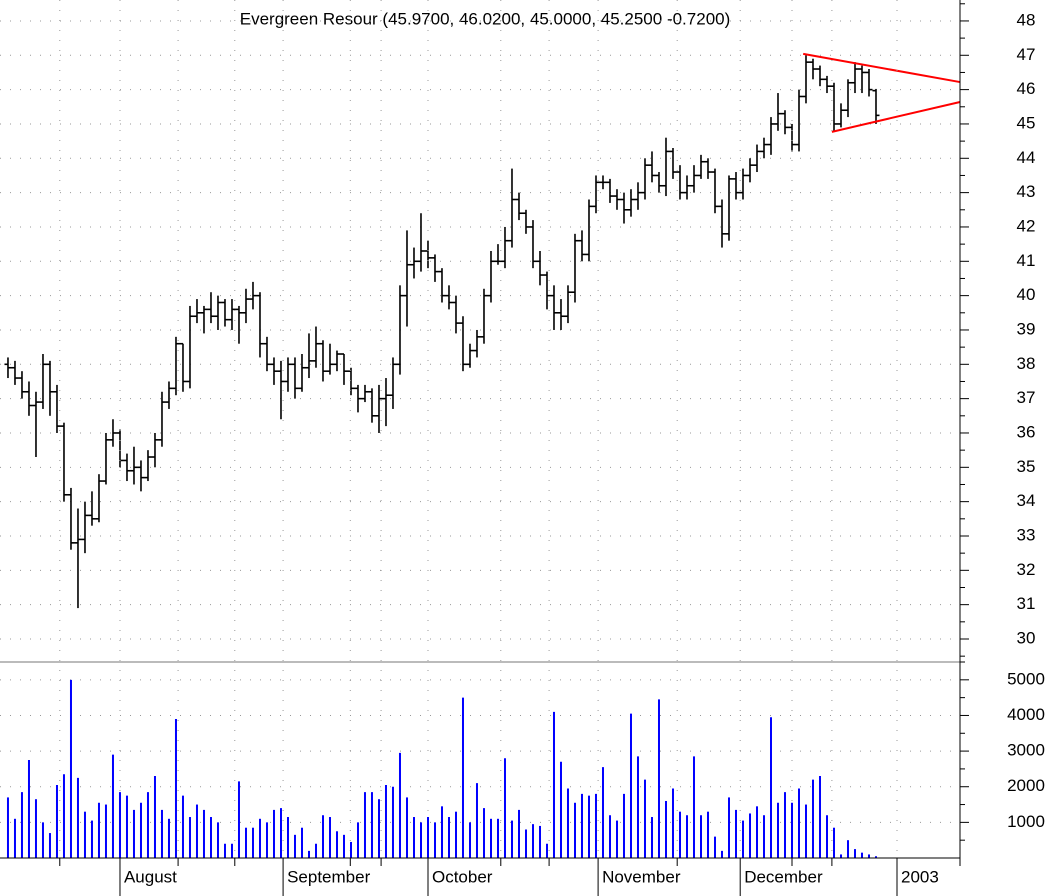 This screenshot has height=896, width=1061. I want to click on y-tick-label: 44, so click(1026, 157).